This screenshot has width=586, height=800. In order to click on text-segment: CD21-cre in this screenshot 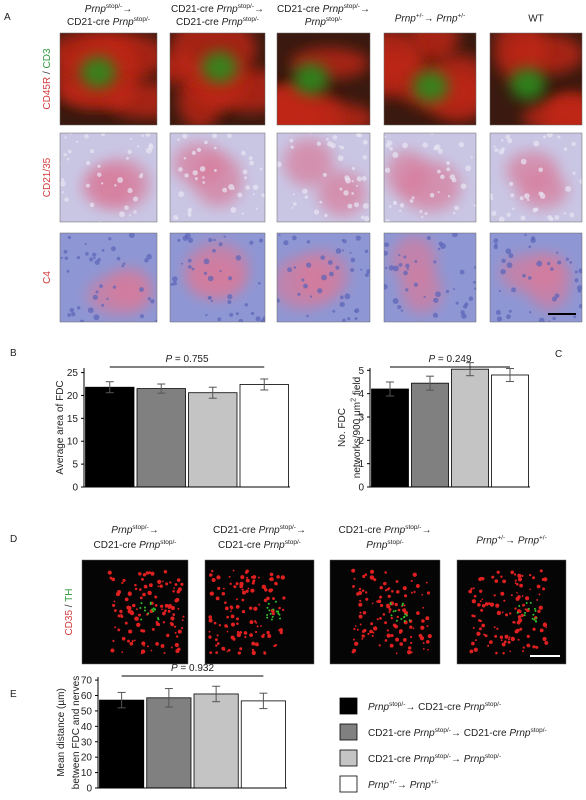, I will do `click(194, 9)`.